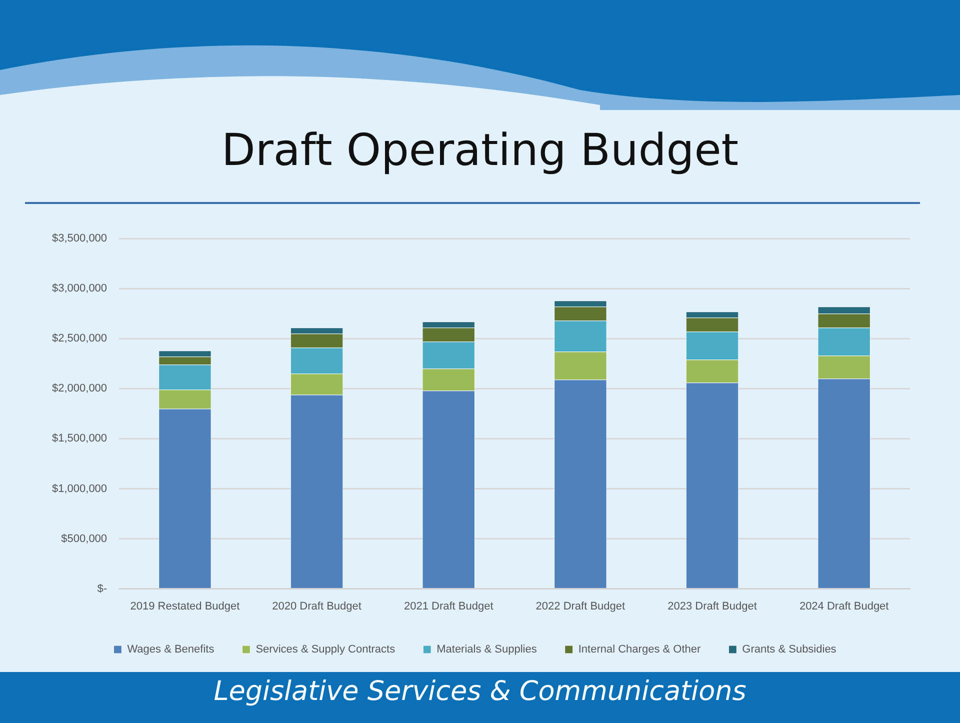 This screenshot has height=723, width=960. Describe the element at coordinates (712, 606) in the screenshot. I see `x-tick-label: 2023 Draft Budget` at that location.